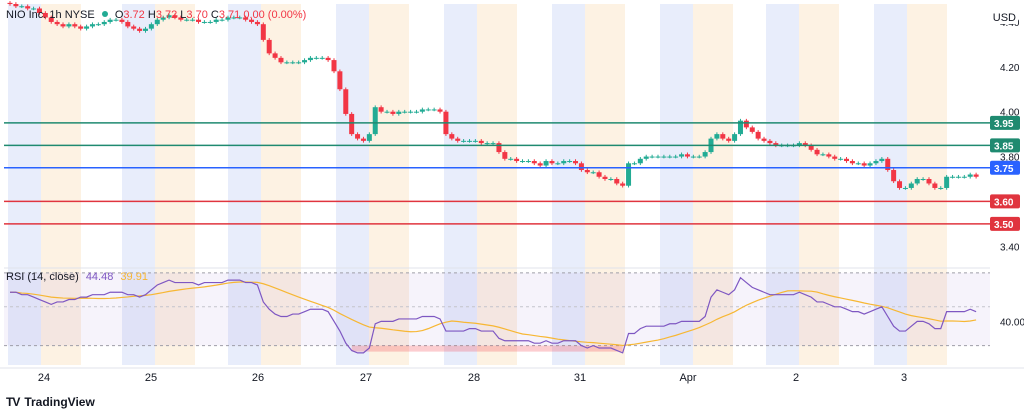 The height and width of the screenshot is (418, 1024). What do you see at coordinates (166, 15) in the screenshot?
I see `ohlc-high-value: 3.72` at bounding box center [166, 15].